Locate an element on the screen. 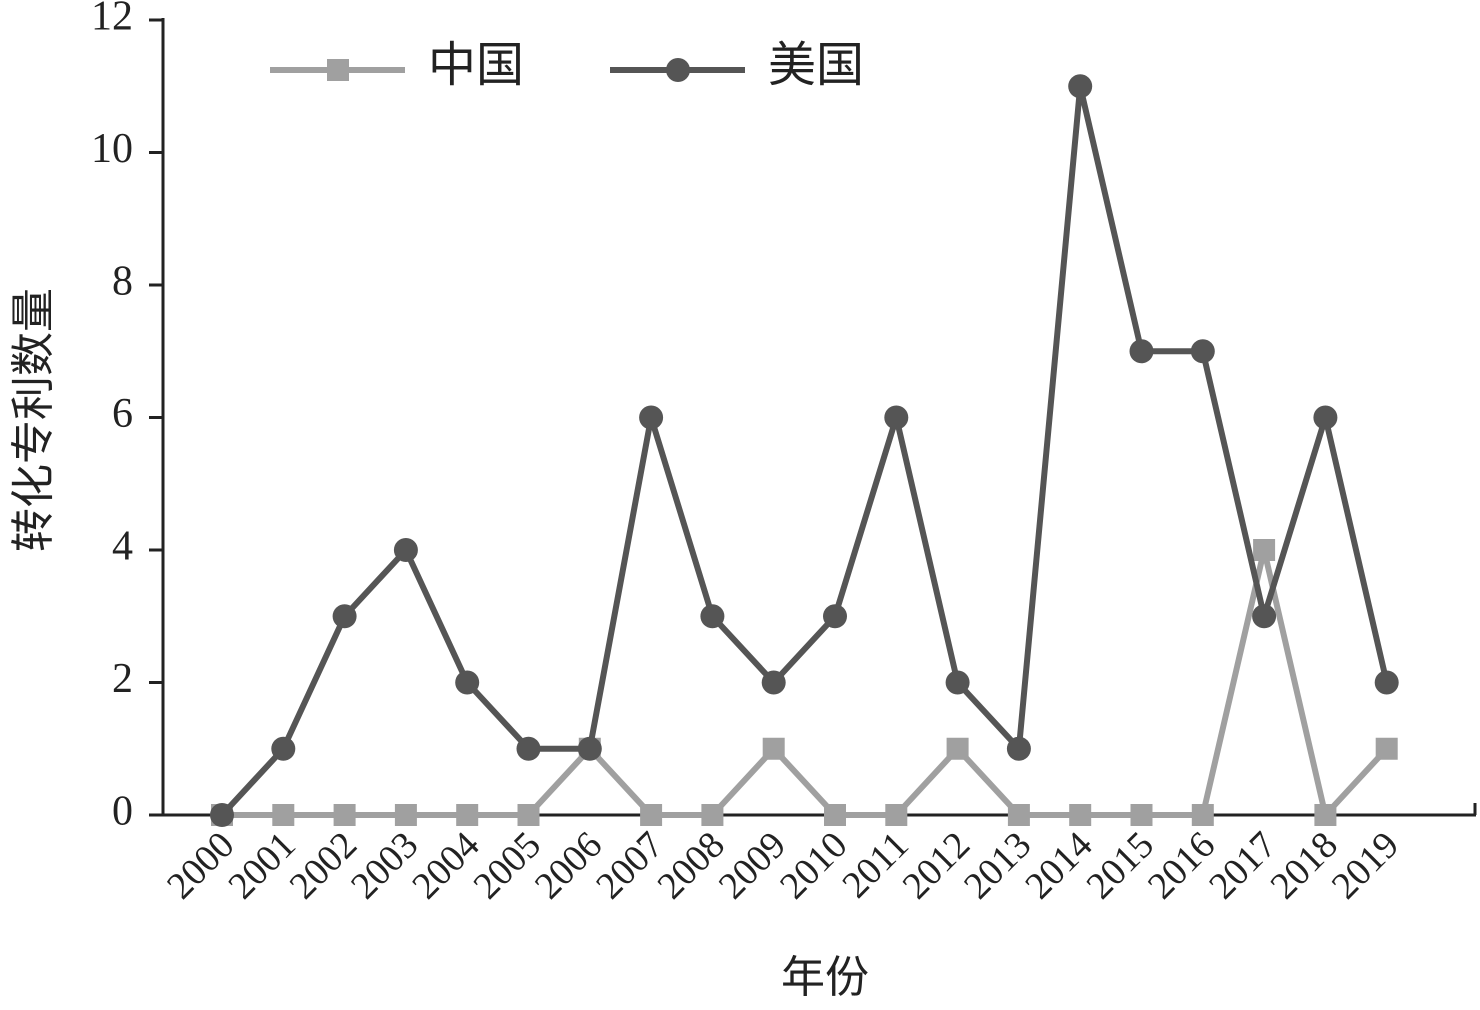 This screenshot has height=1010, width=1480. y-tick-label: 12 is located at coordinates (112, 20).